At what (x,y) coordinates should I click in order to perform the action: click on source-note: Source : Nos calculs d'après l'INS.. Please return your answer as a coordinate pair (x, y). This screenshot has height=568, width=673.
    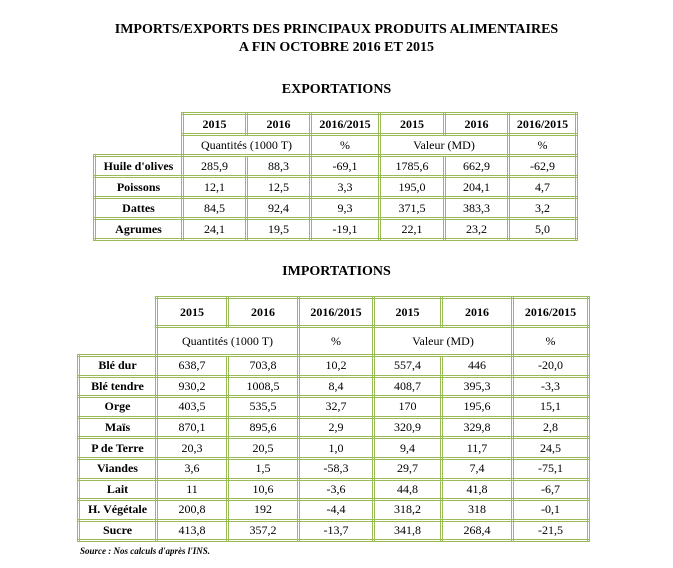
    Looking at the image, I should click on (145, 551).